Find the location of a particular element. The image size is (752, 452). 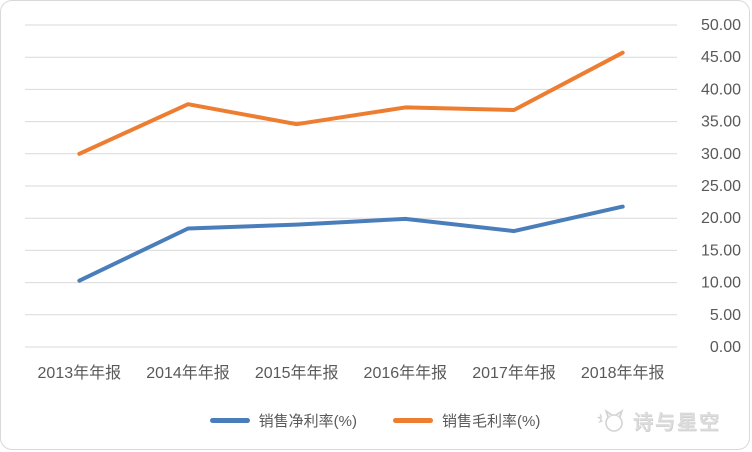

x-axis-label: 2014年年报 is located at coordinates (188, 373).